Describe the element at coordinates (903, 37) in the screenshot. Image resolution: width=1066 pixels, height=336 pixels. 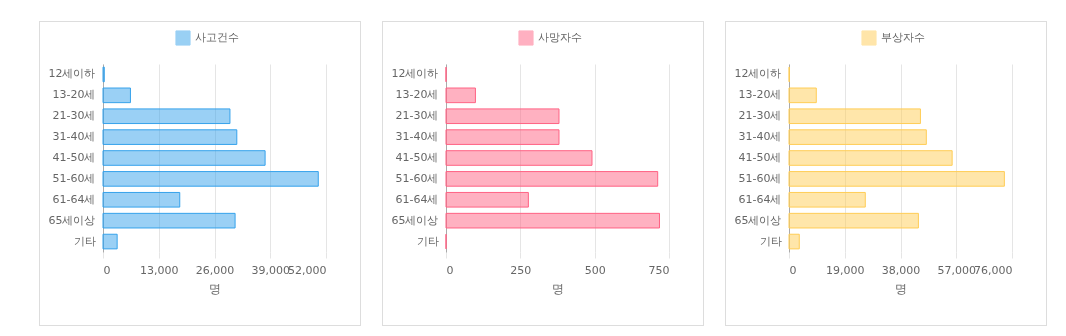
I see `legend-label: 부상자수` at that location.